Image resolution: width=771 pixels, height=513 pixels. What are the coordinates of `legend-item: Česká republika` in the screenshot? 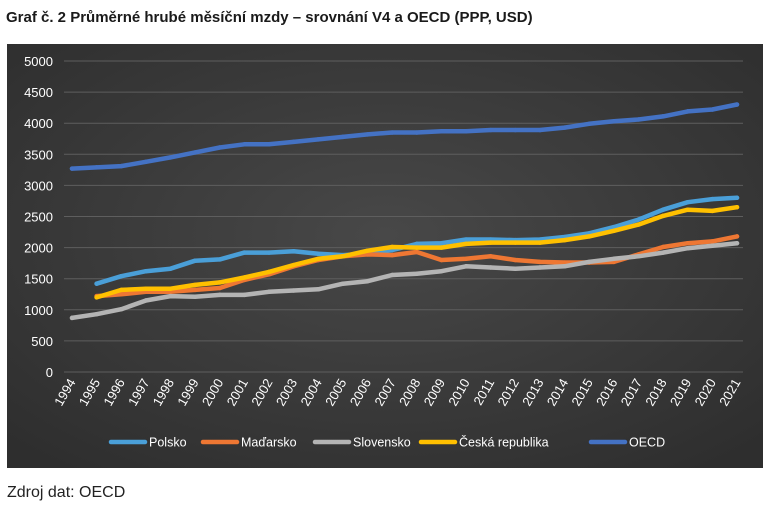 It's located at (483, 442).